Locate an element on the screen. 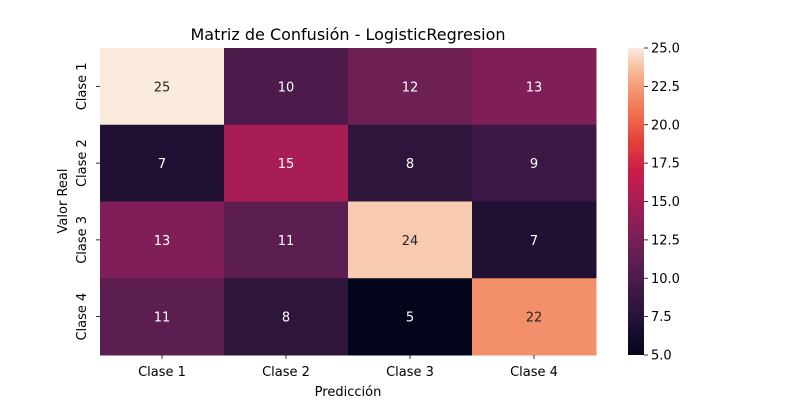  y-tick-label: Clase 4 is located at coordinates (82, 317).